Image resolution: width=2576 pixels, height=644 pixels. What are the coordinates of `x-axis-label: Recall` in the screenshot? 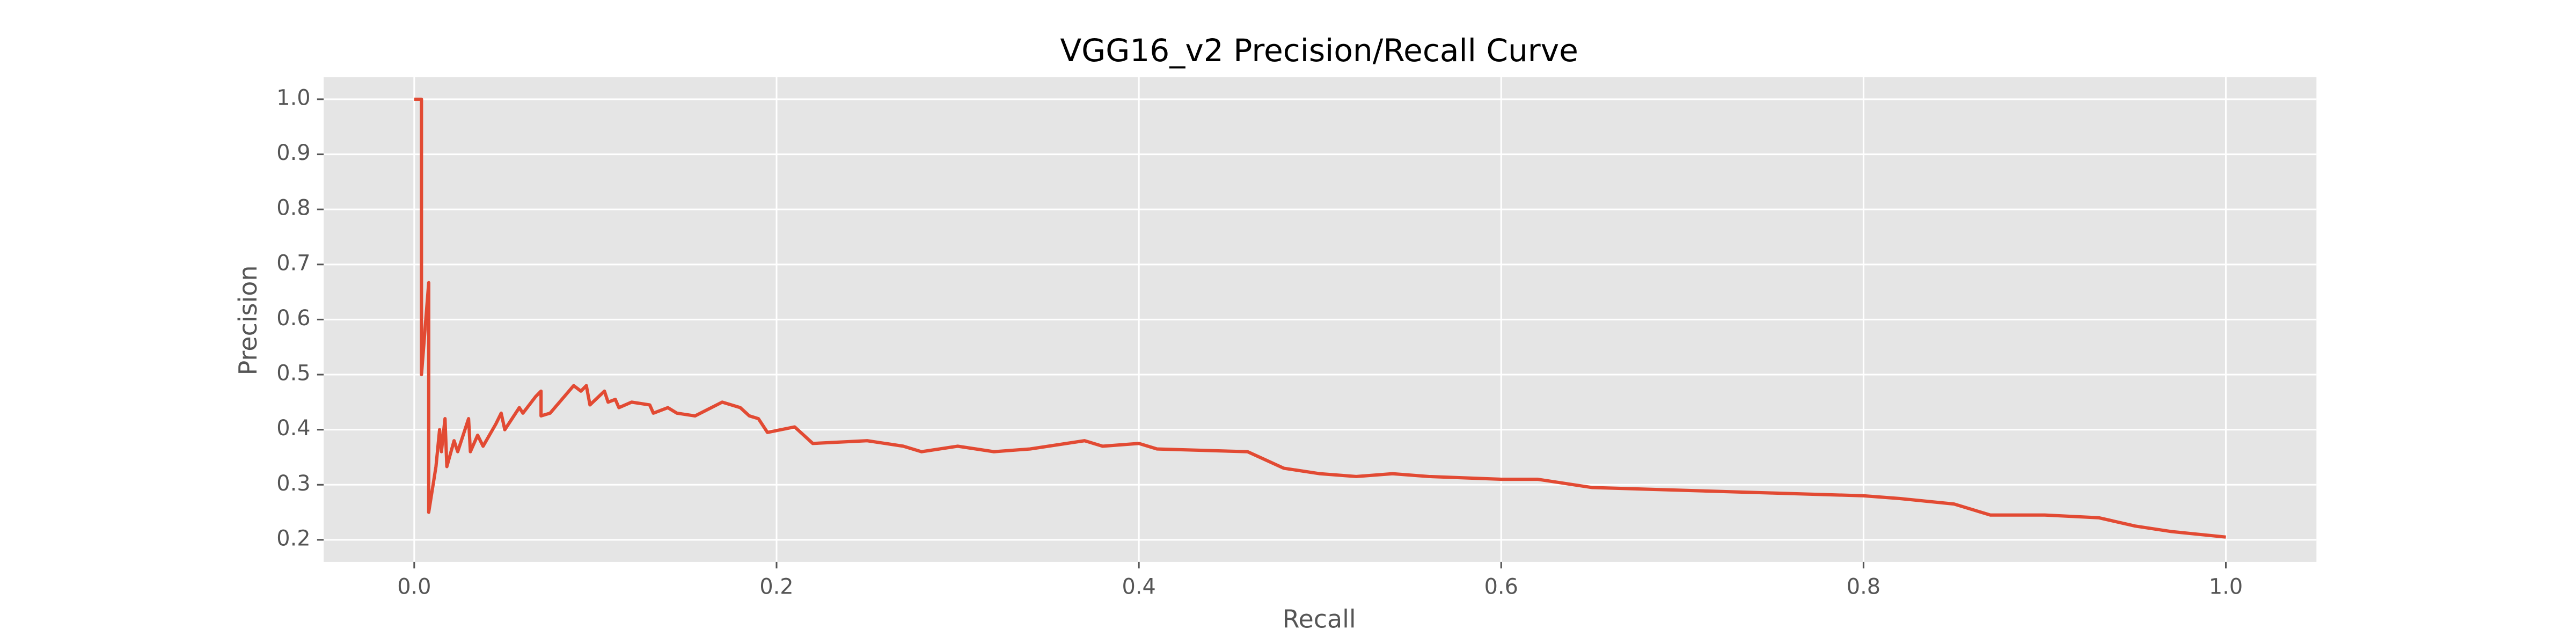 It's located at (1319, 619).